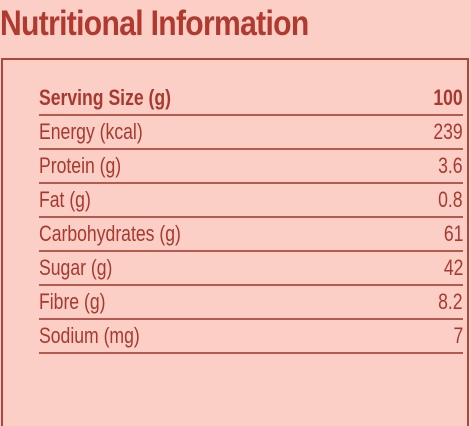 The image size is (471, 426). I want to click on table-row: Energy (kcal) 239, so click(251, 133).